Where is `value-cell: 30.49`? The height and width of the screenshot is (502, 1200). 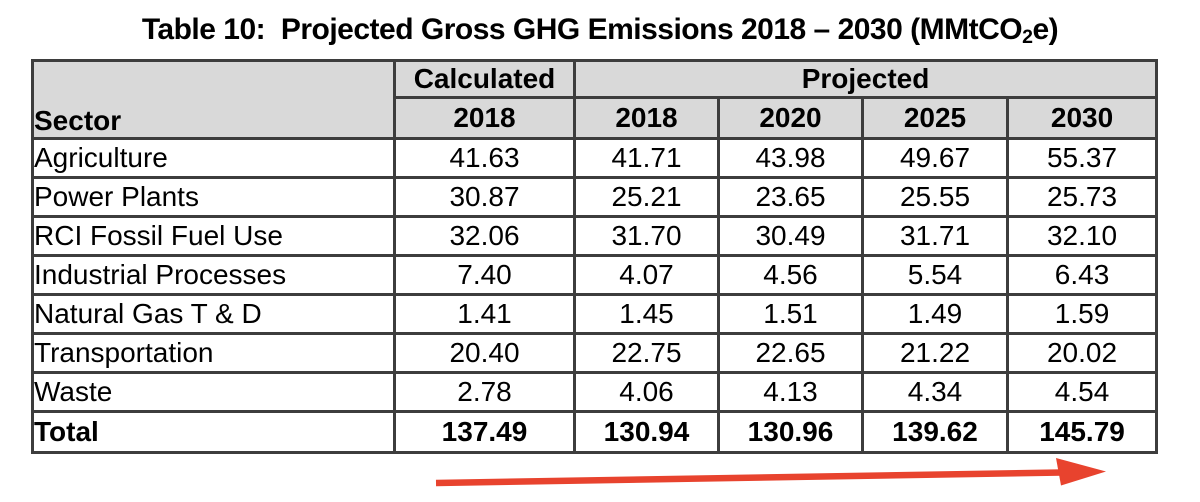 value-cell: 30.49 is located at coordinates (790, 236).